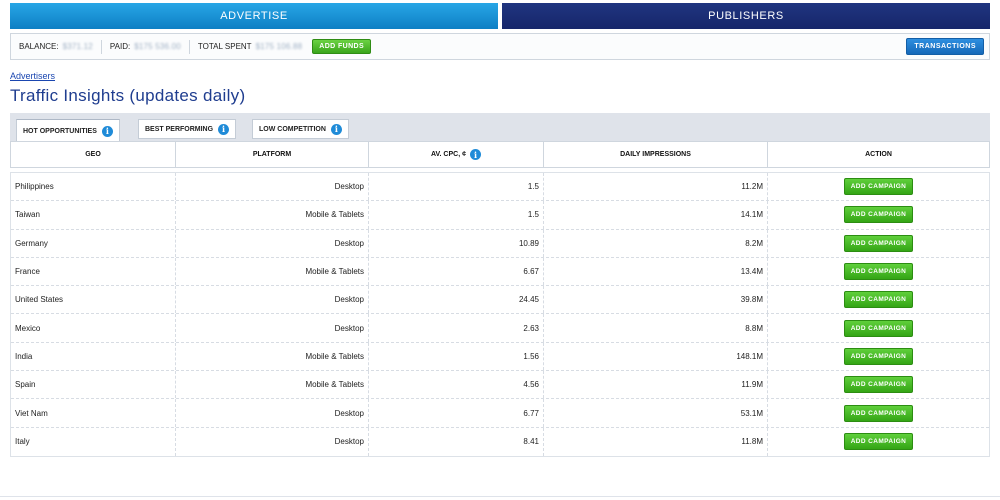 This screenshot has width=1000, height=500. Describe the element at coordinates (254, 16) in the screenshot. I see `tab-advertise: ADVERTISE` at that location.